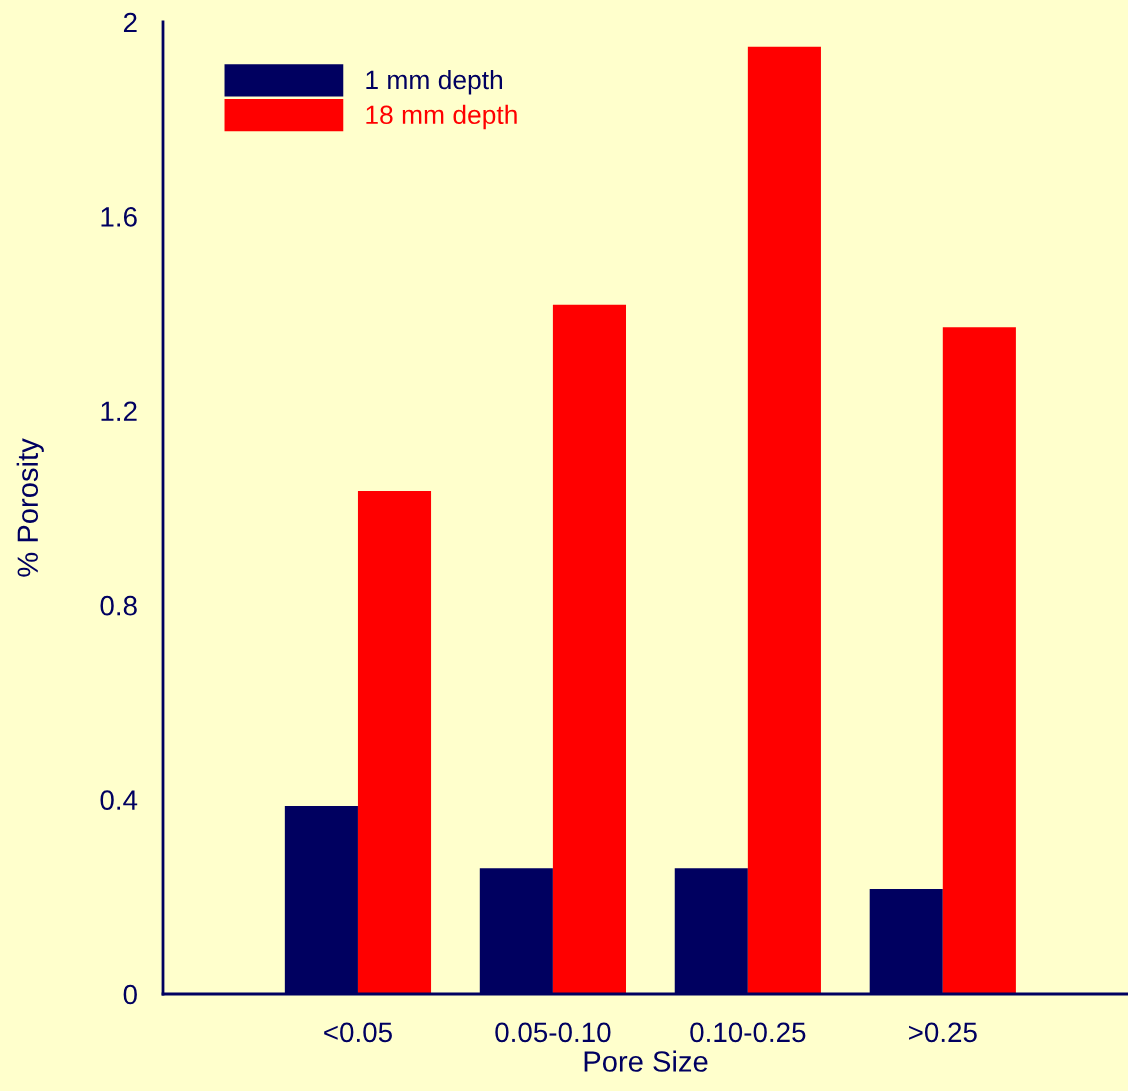 Image resolution: width=1128 pixels, height=1091 pixels. I want to click on y-tick-label: 2, so click(130, 22).